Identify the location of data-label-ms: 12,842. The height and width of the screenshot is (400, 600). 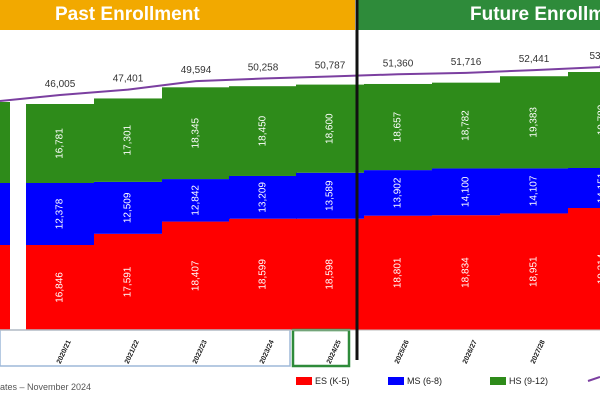
(196, 200).